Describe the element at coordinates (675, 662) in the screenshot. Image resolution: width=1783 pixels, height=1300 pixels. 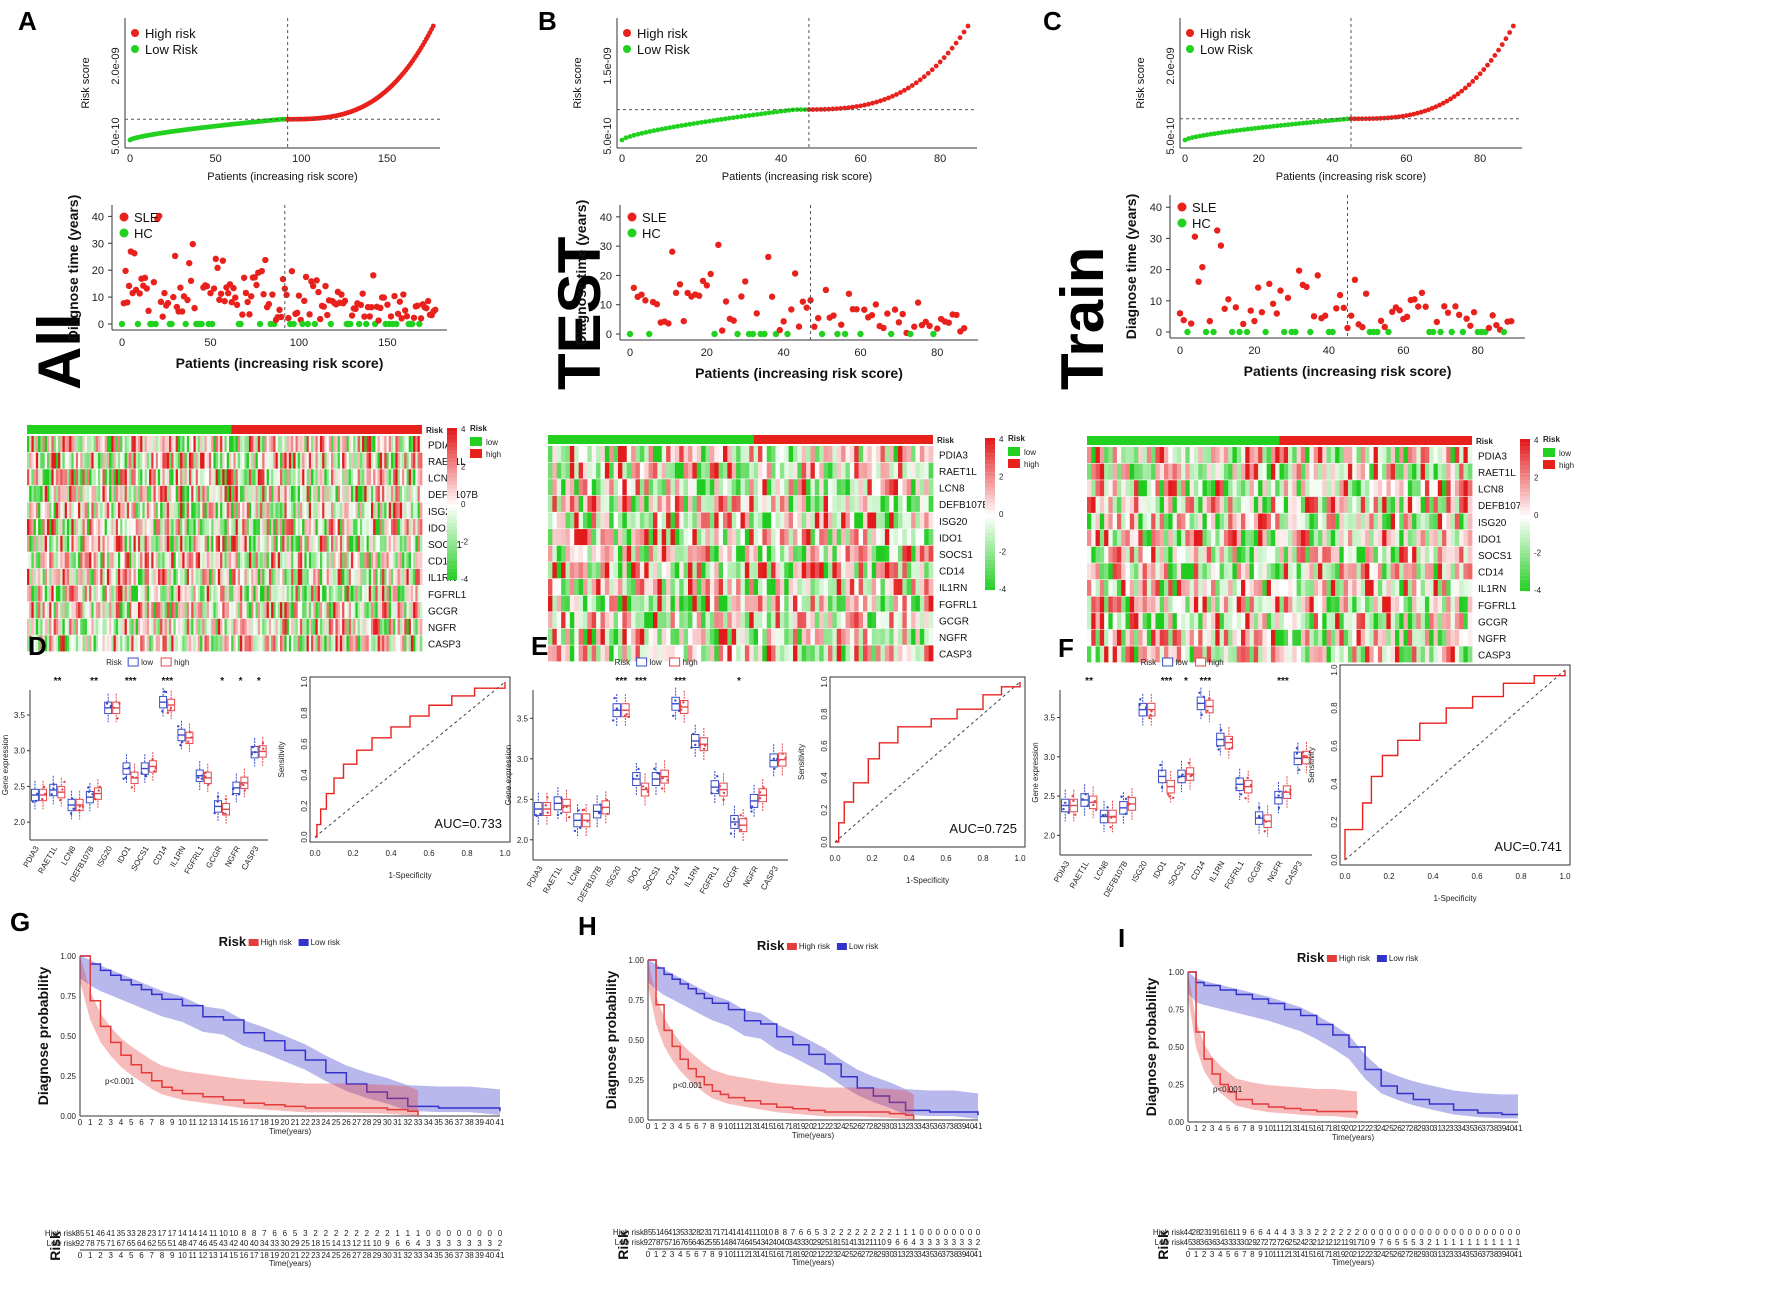
I see `box-legend-high-swatch` at that location.